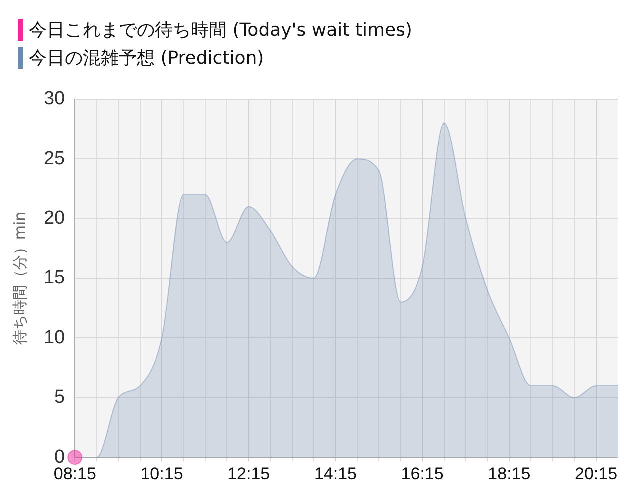  Describe the element at coordinates (55, 99) in the screenshot. I see `y-tick-label: 30` at that location.